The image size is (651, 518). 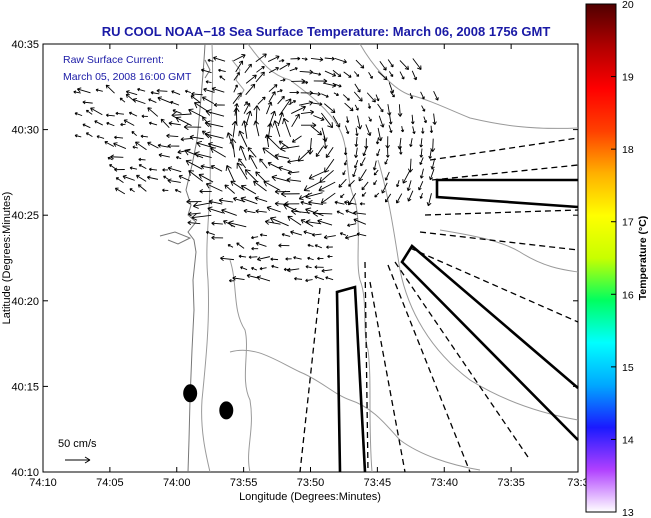 What do you see at coordinates (185, 152) in the screenshot?
I see `shore-detail` at bounding box center [185, 152].